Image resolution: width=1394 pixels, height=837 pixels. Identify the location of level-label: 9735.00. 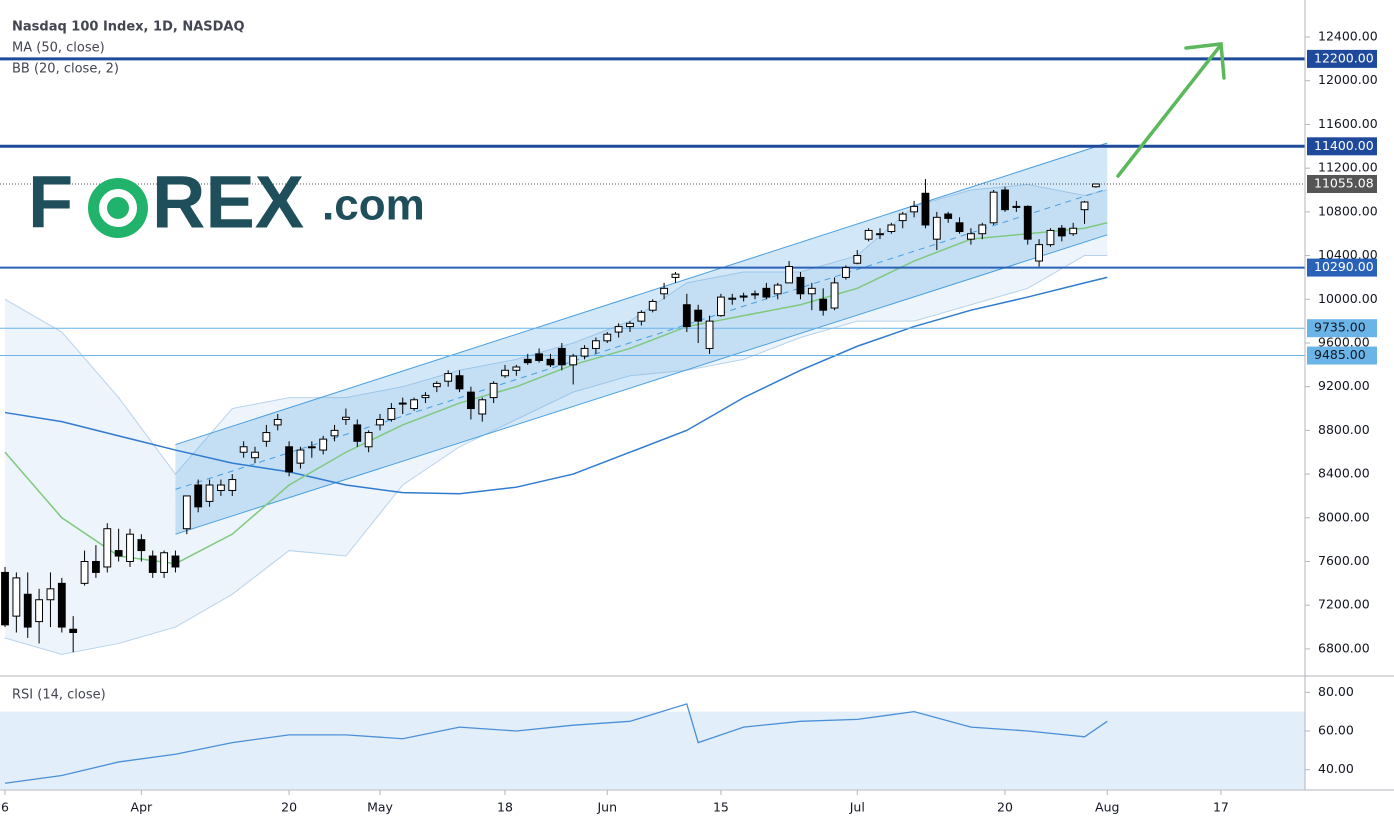
(1340, 327).